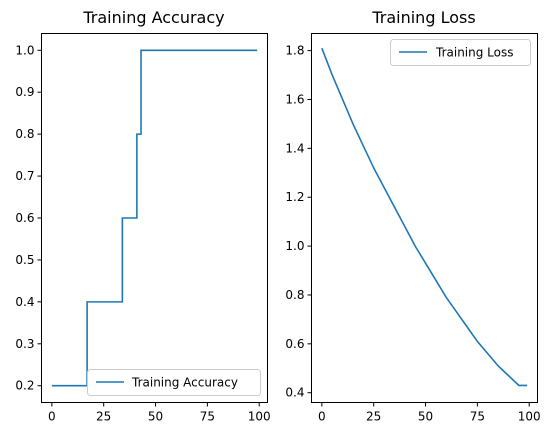 The height and width of the screenshot is (435, 552). I want to click on loss-title: Training Loss, so click(423, 17).